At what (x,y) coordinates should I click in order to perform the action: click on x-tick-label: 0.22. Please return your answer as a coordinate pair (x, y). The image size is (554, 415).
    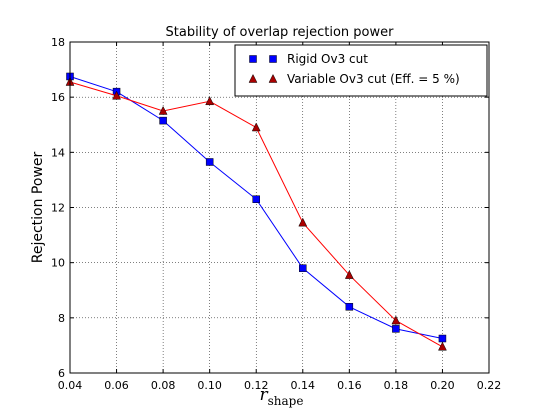
    Looking at the image, I should click on (489, 385).